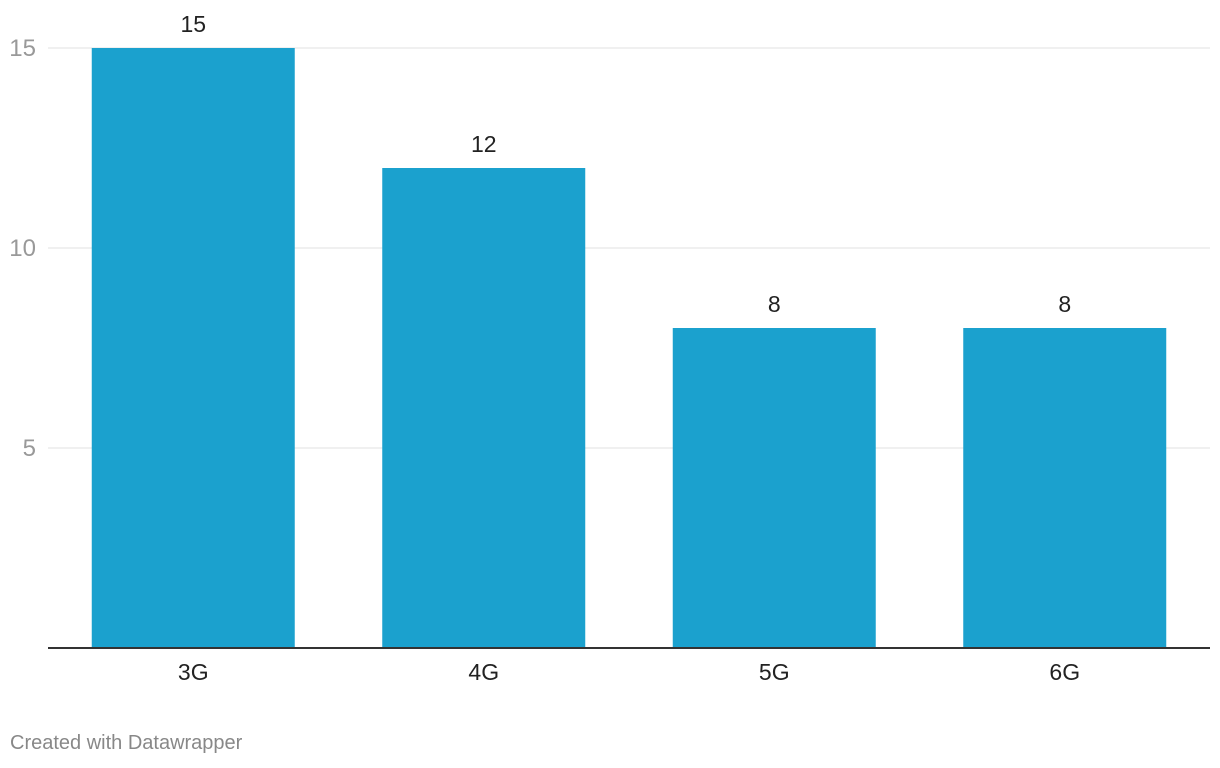 The height and width of the screenshot is (768, 1220). Describe the element at coordinates (193, 24) in the screenshot. I see `value-label-3G: 15` at that location.